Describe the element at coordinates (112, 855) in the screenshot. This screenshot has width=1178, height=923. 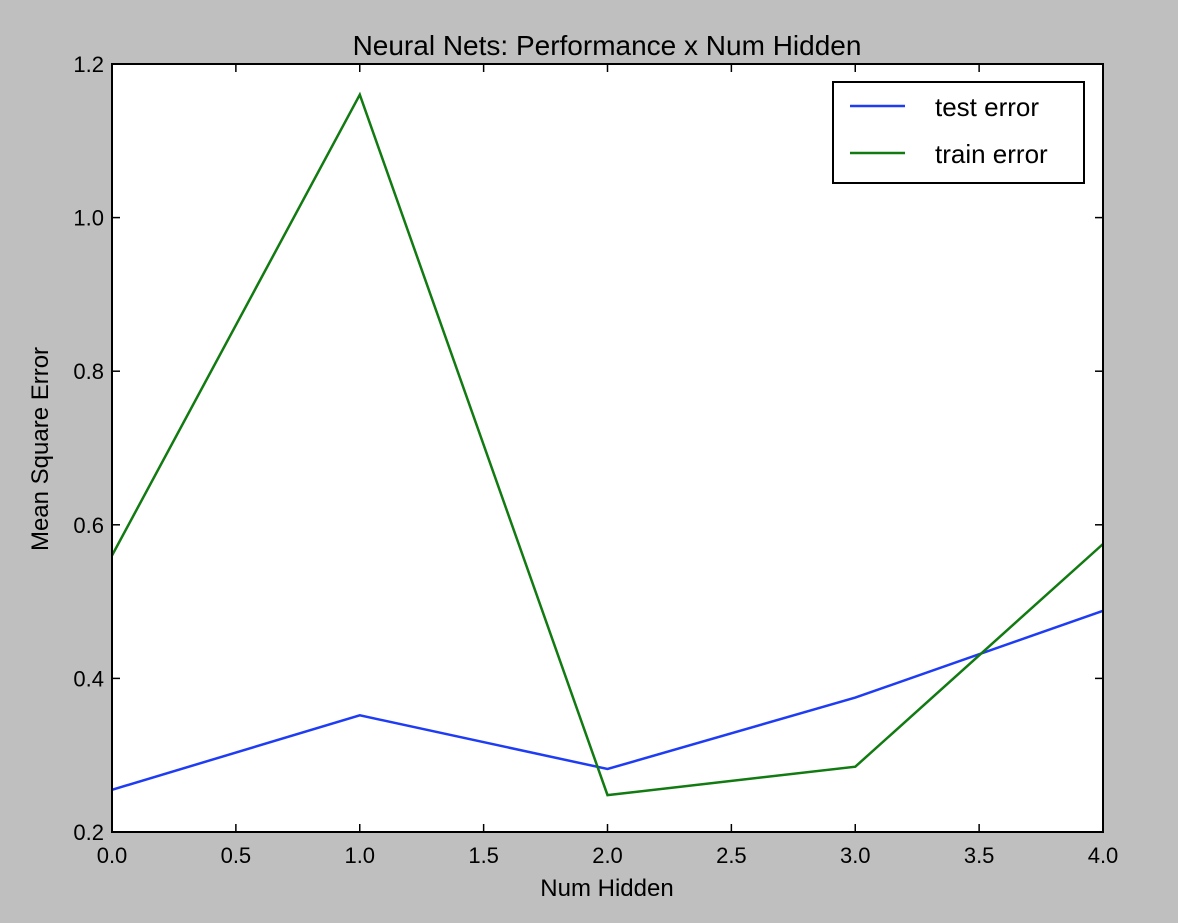
I see `x-tick-label: 0.0` at that location.